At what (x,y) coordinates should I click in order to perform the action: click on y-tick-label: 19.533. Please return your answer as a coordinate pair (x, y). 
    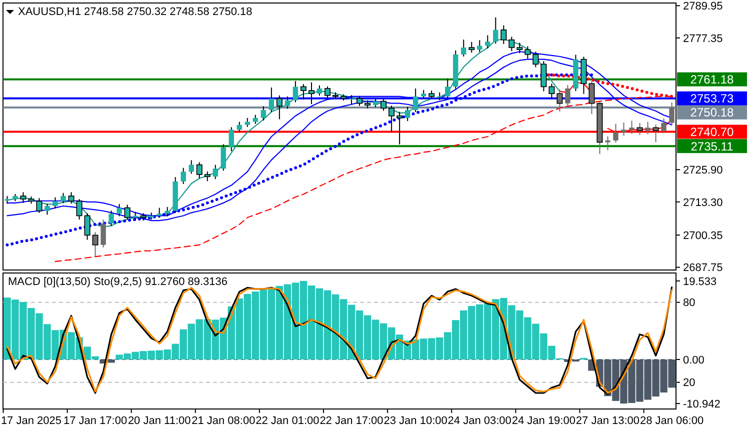
    Looking at the image, I should click on (700, 282).